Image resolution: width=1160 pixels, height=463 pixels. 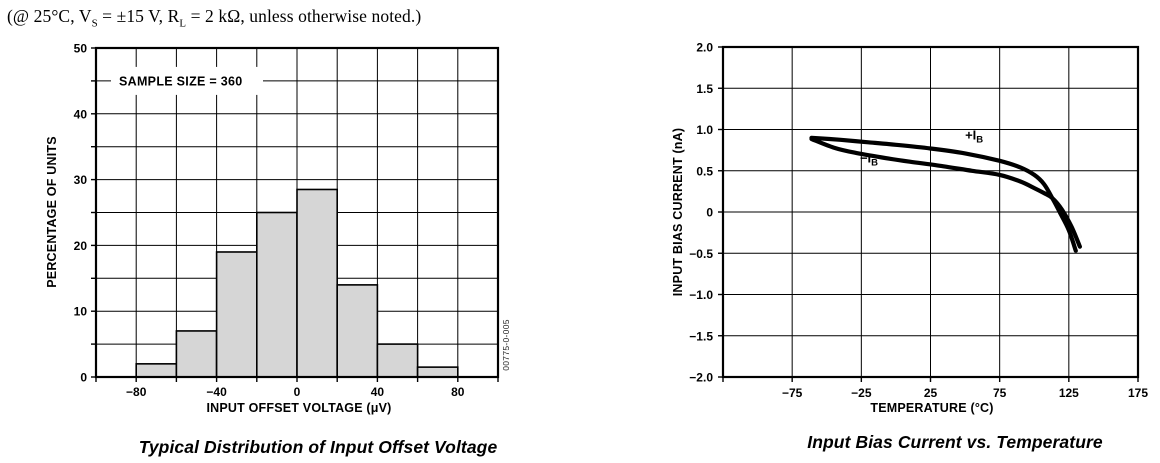 I want to click on x-tick-label: −80, so click(x=136, y=392).